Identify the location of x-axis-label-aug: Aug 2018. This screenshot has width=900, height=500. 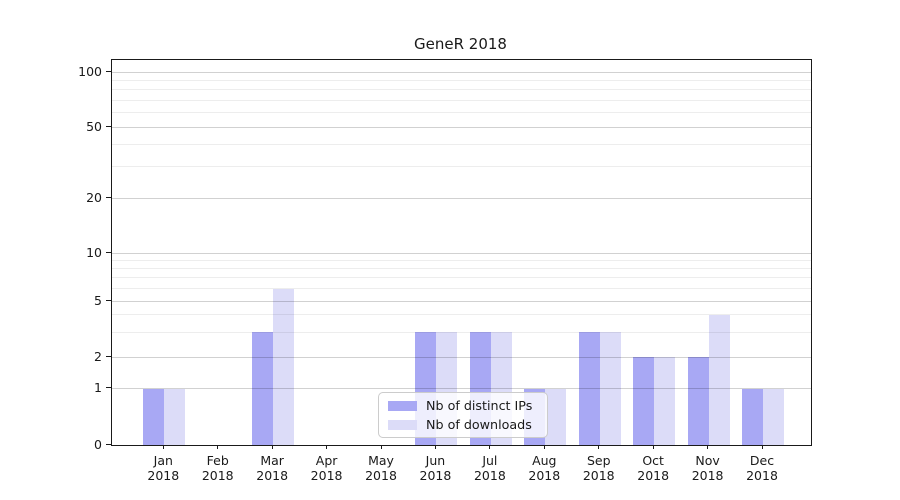
(544, 468).